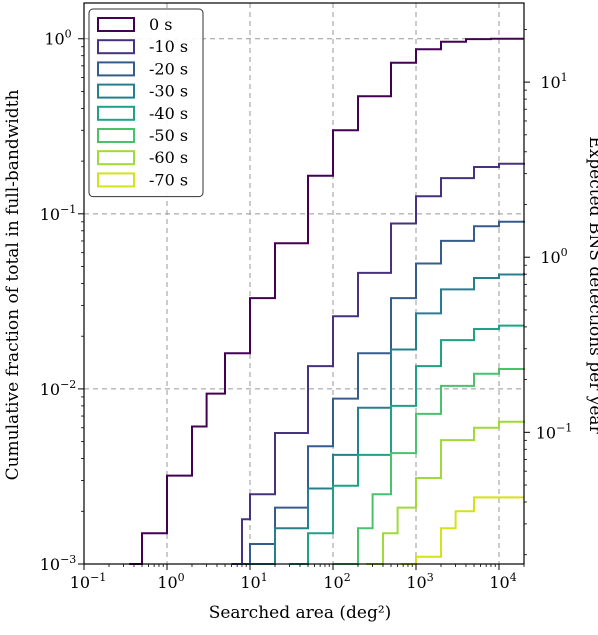  I want to click on x-tick-label: 10², so click(336, 581).